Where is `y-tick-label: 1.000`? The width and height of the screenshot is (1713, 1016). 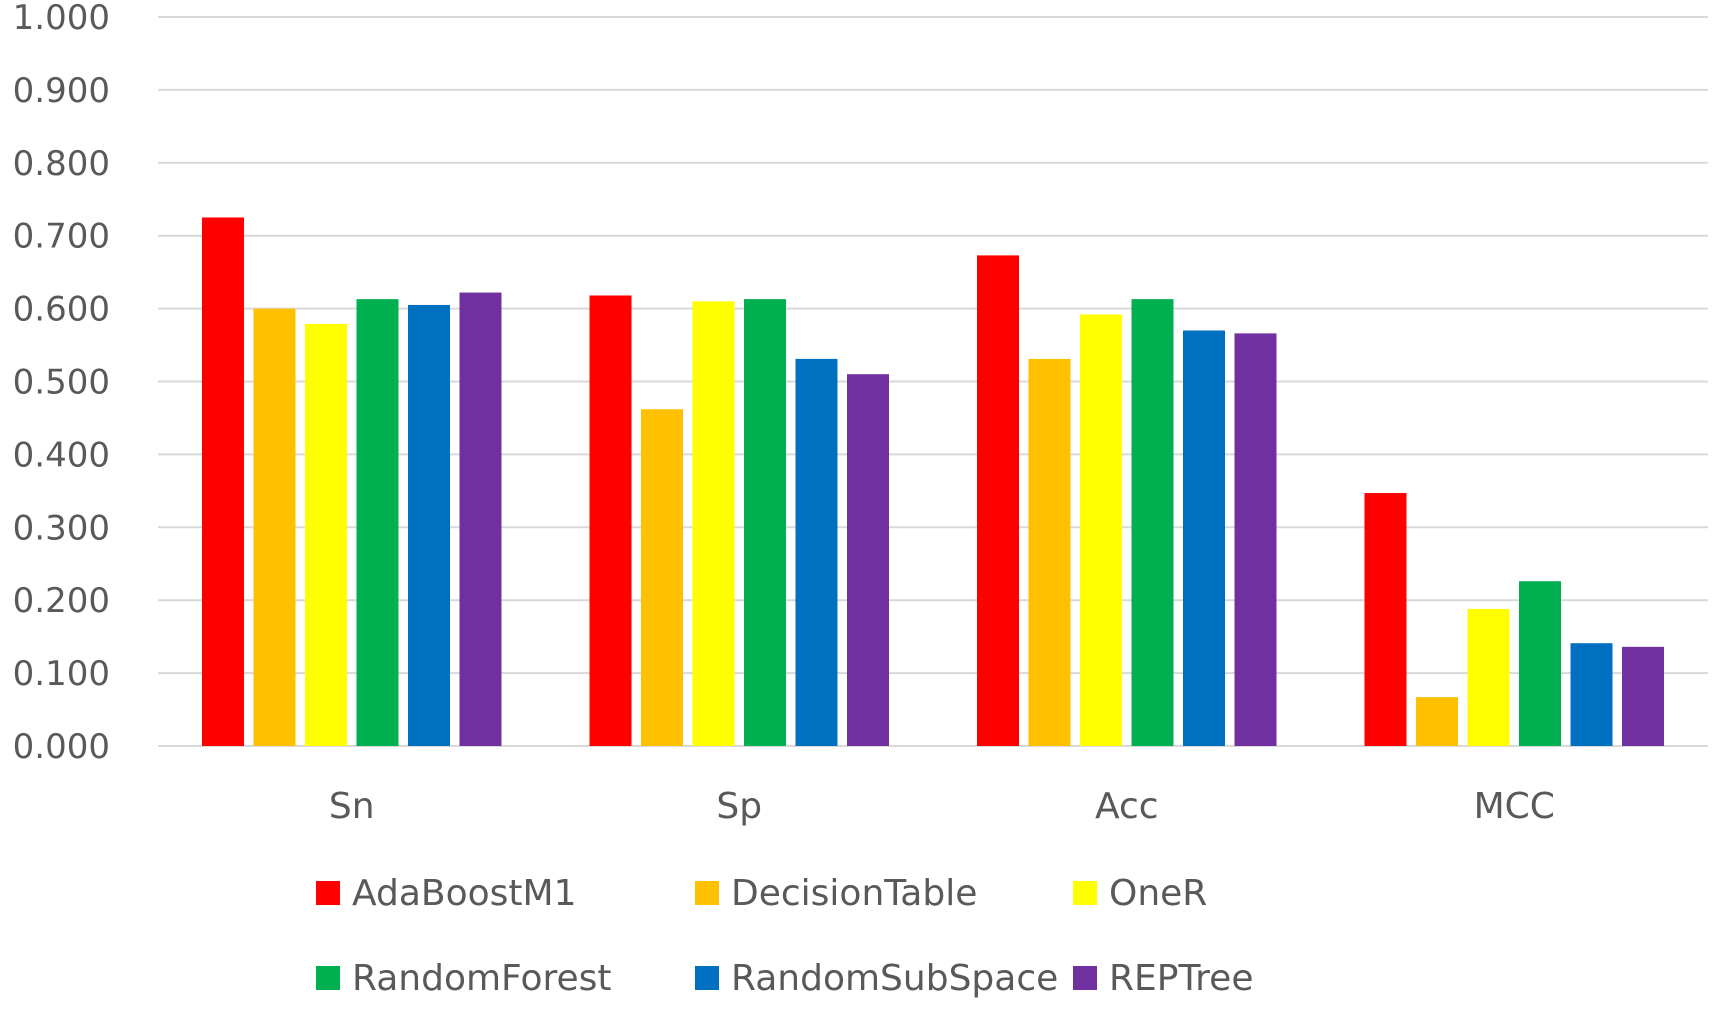
y-tick-label: 1.000 is located at coordinates (61, 19).